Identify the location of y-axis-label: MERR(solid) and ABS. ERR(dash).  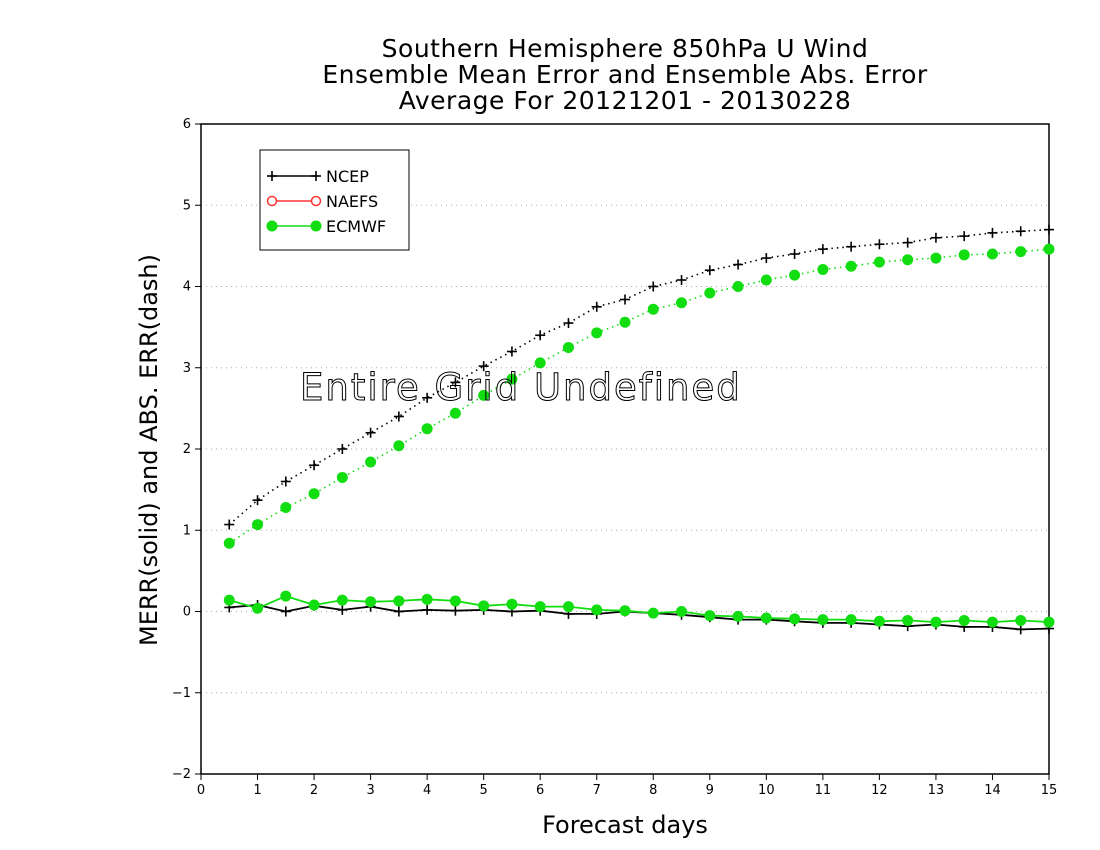
(149, 450).